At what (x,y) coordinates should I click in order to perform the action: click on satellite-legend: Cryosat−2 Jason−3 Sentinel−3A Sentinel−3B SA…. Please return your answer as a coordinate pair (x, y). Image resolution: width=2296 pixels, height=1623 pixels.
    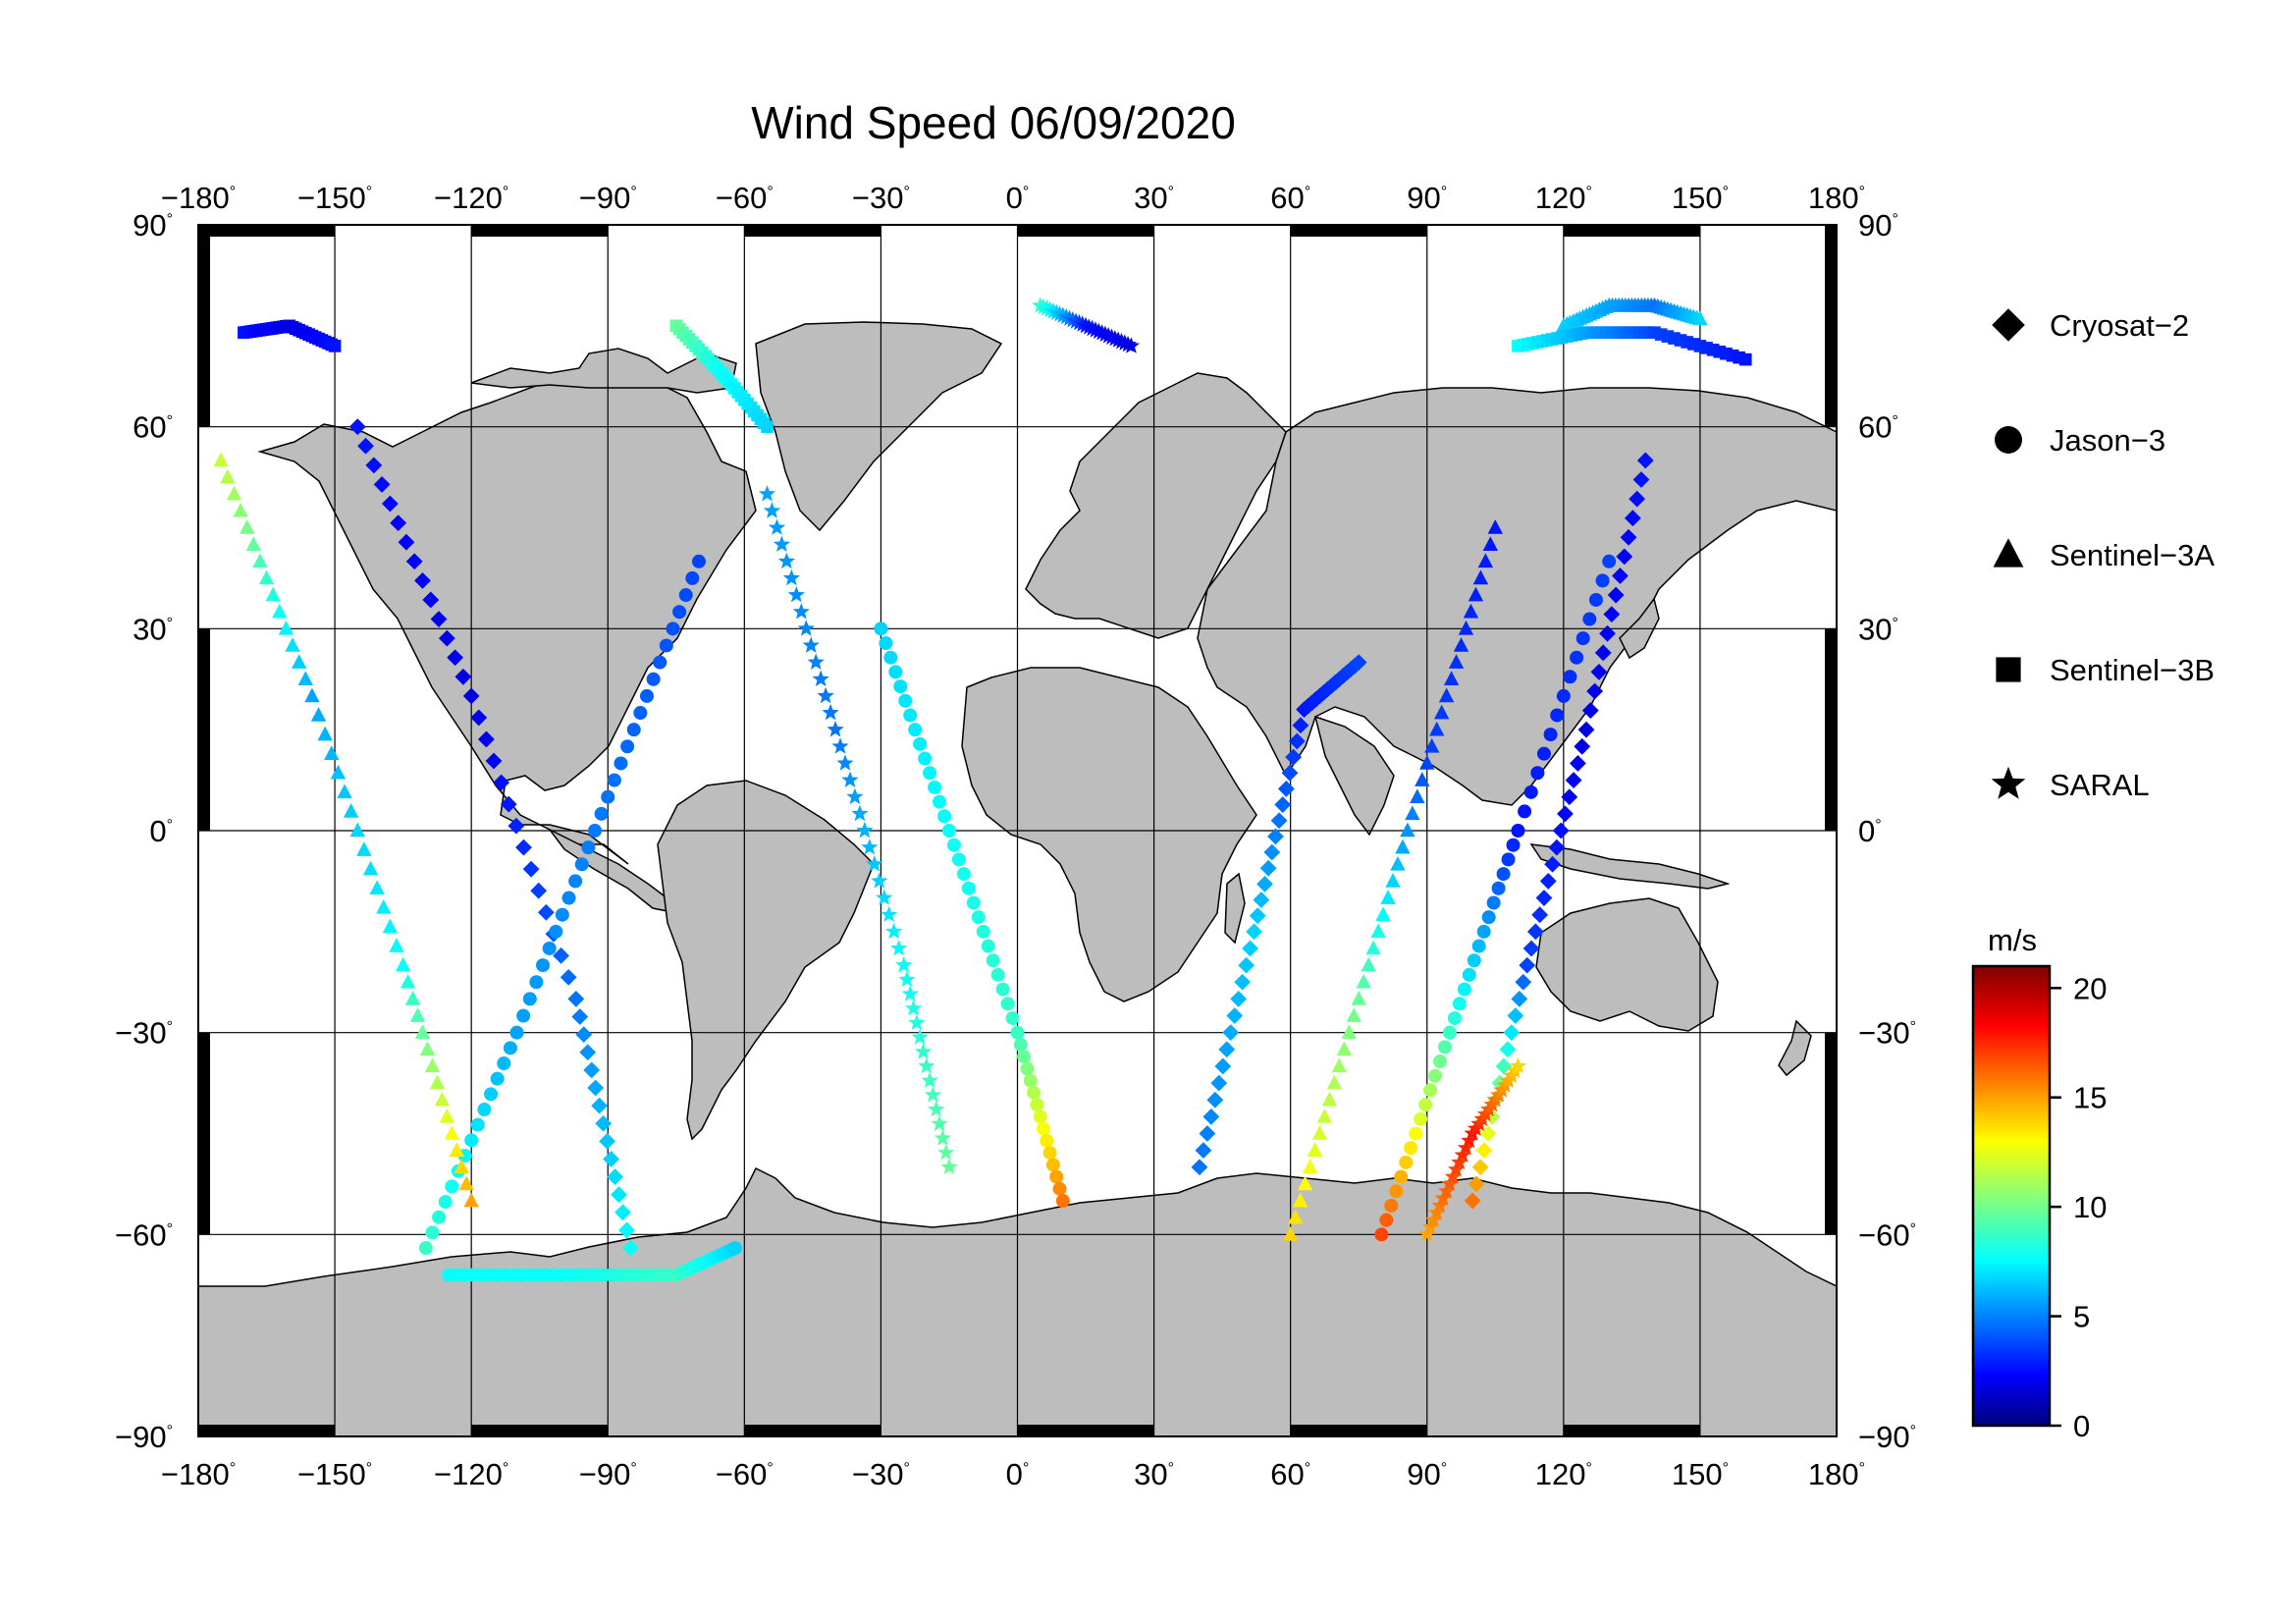
    Looking at the image, I should click on (2103, 555).